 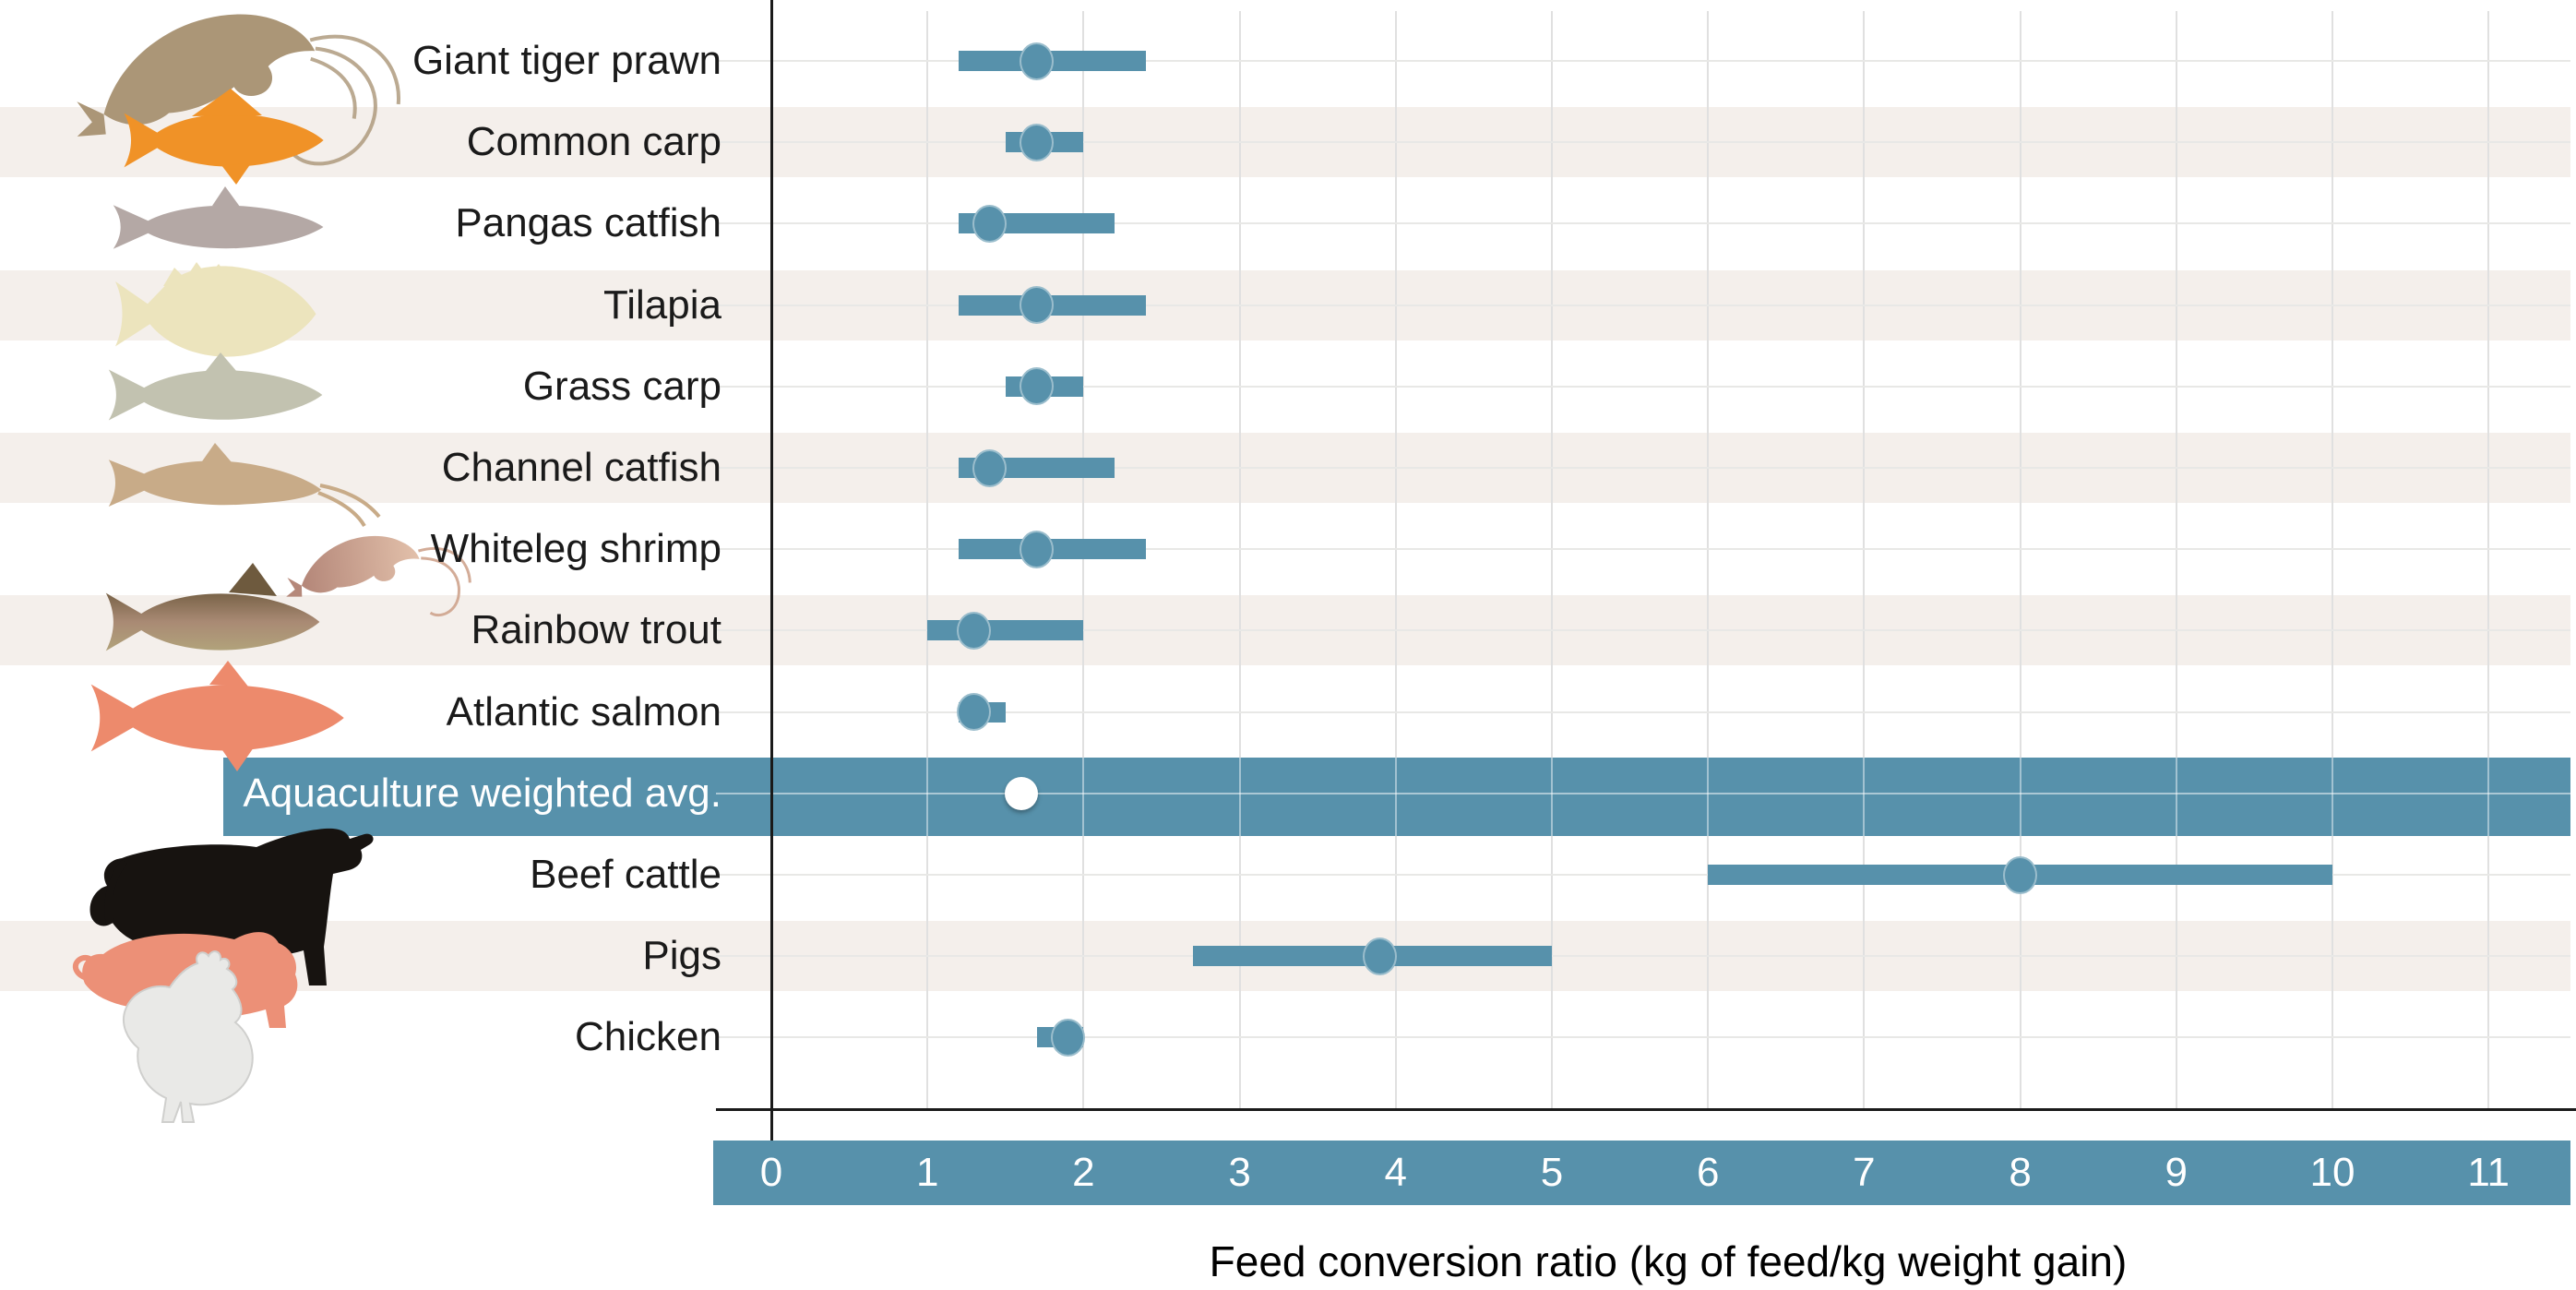 I want to click on channel-catfish-icon, so click(x=244, y=485).